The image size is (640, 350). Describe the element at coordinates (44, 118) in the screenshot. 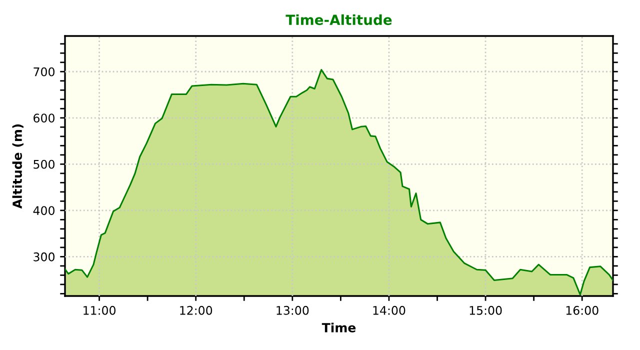

I see `y-tick-label: 600` at that location.